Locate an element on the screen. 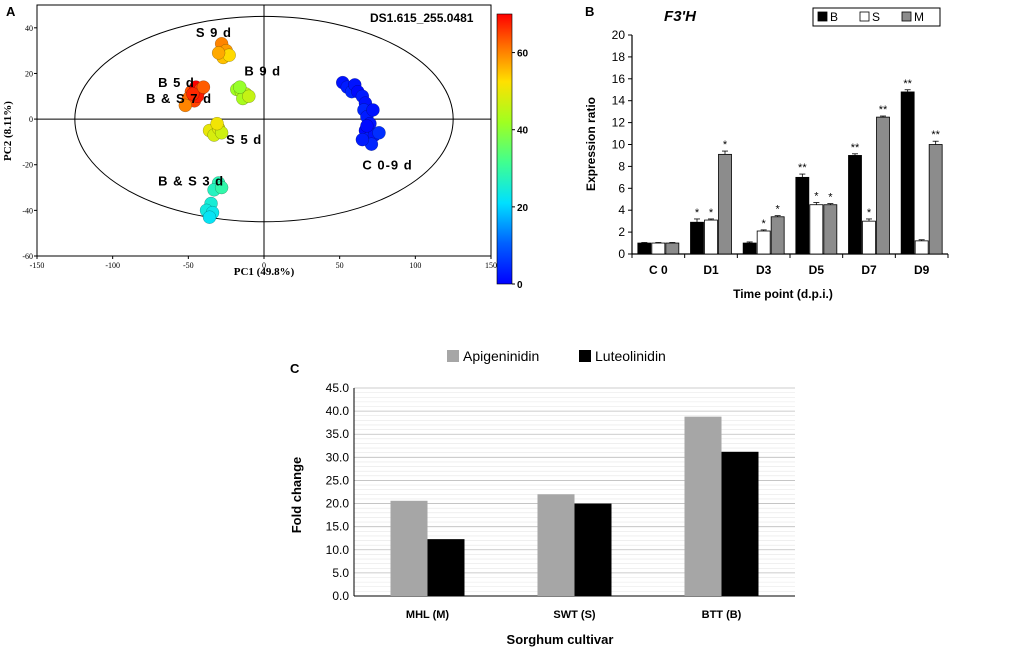 This screenshot has width=1030, height=653. group-label: B 5 d is located at coordinates (176, 82).